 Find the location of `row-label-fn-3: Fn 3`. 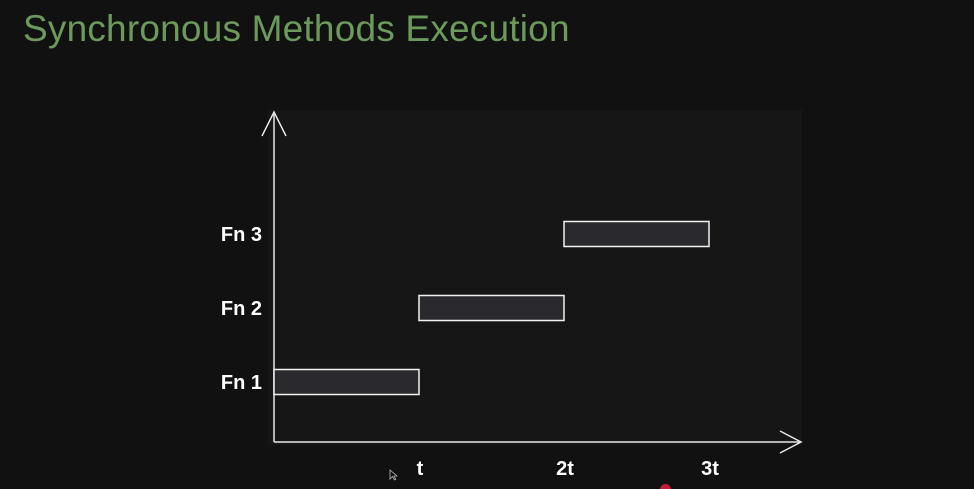

row-label-fn-3: Fn 3 is located at coordinates (241, 235).